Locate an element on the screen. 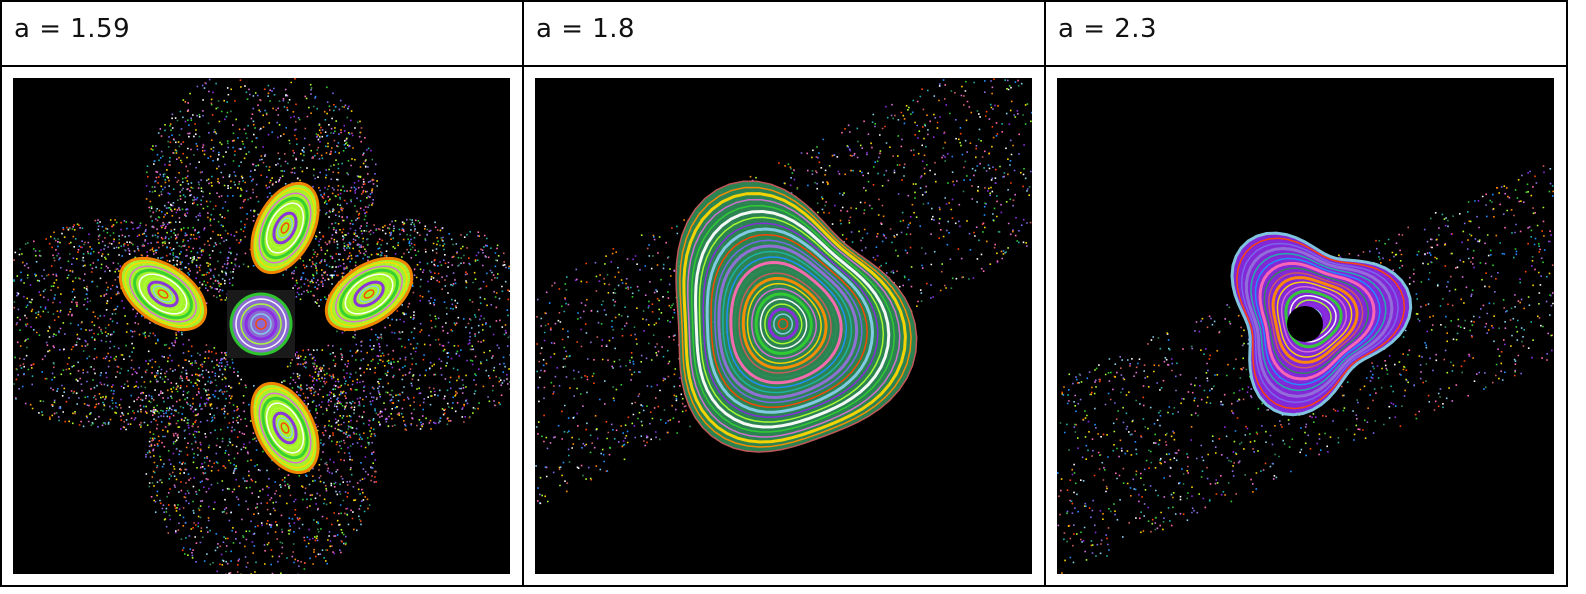 The height and width of the screenshot is (594, 1586). table-border-left is located at coordinates (1, 293).